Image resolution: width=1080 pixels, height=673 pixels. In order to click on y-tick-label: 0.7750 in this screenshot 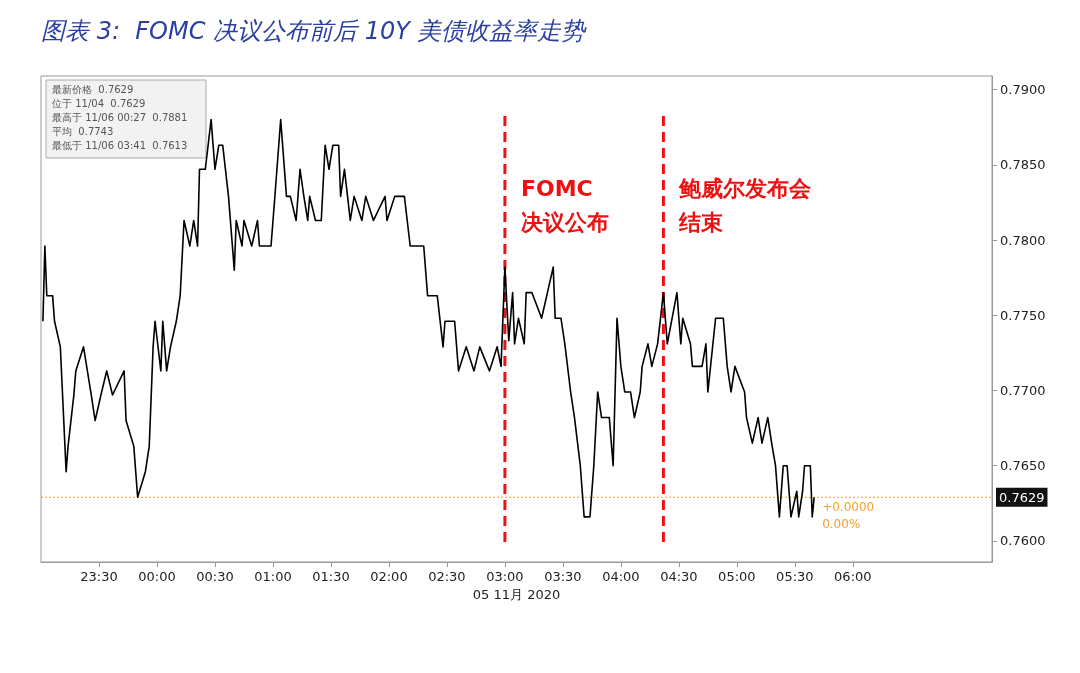, I will do `click(1023, 315)`.